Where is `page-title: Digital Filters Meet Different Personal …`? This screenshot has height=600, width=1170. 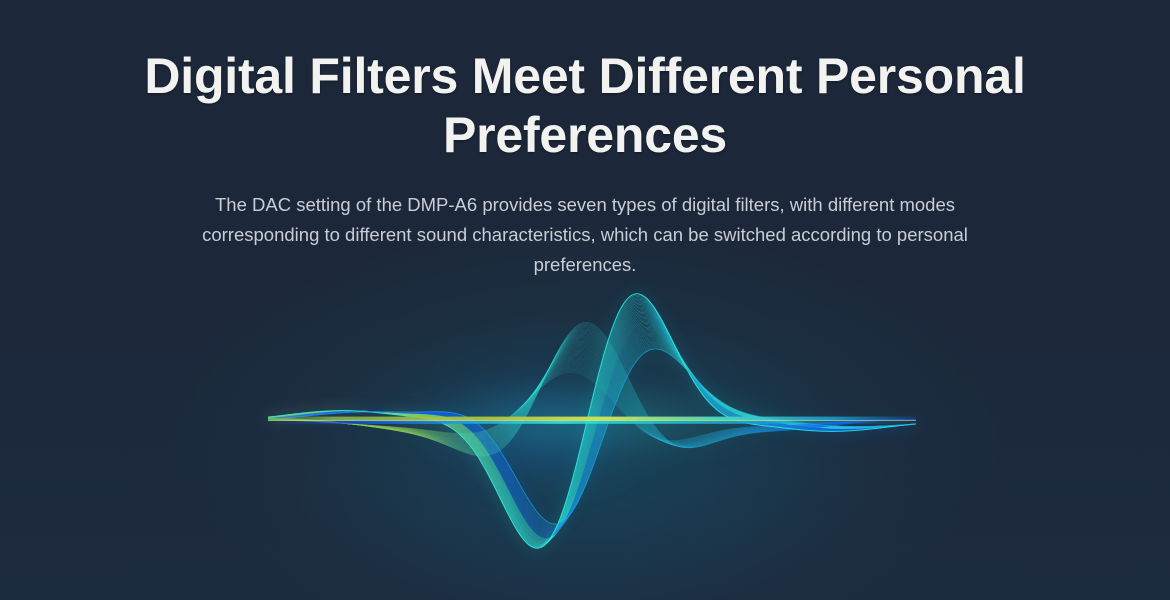
page-title: Digital Filters Meet Different Personal … is located at coordinates (585, 105).